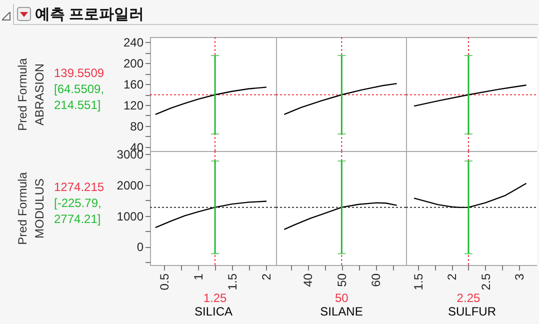 Image resolution: width=539 pixels, height=324 pixels. Describe the element at coordinates (215, 298) in the screenshot. I see `ref-line-label: 1.25` at that location.